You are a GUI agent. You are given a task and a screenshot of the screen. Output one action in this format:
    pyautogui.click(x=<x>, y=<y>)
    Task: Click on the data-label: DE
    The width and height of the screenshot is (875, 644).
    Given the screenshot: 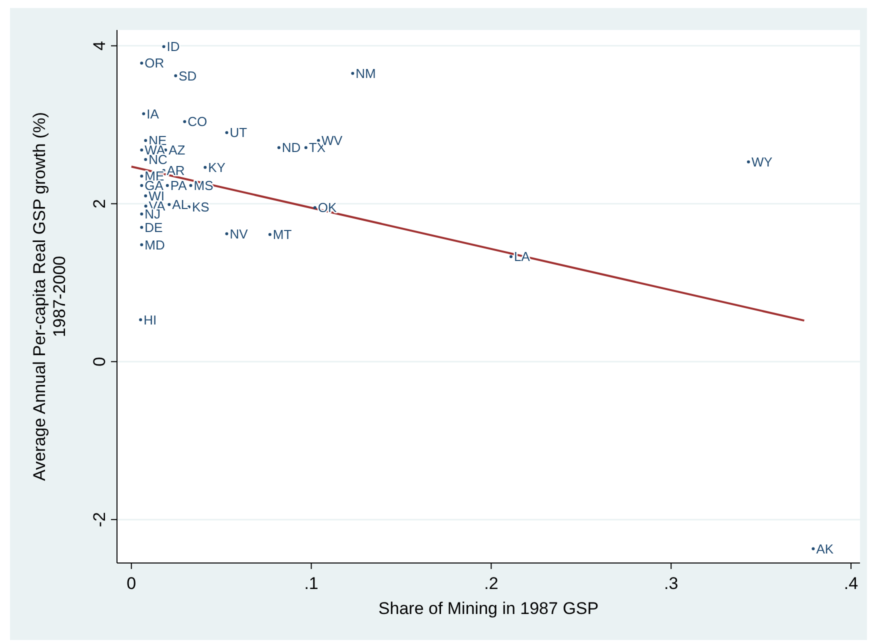 What is the action you would take?
    pyautogui.click(x=154, y=227)
    